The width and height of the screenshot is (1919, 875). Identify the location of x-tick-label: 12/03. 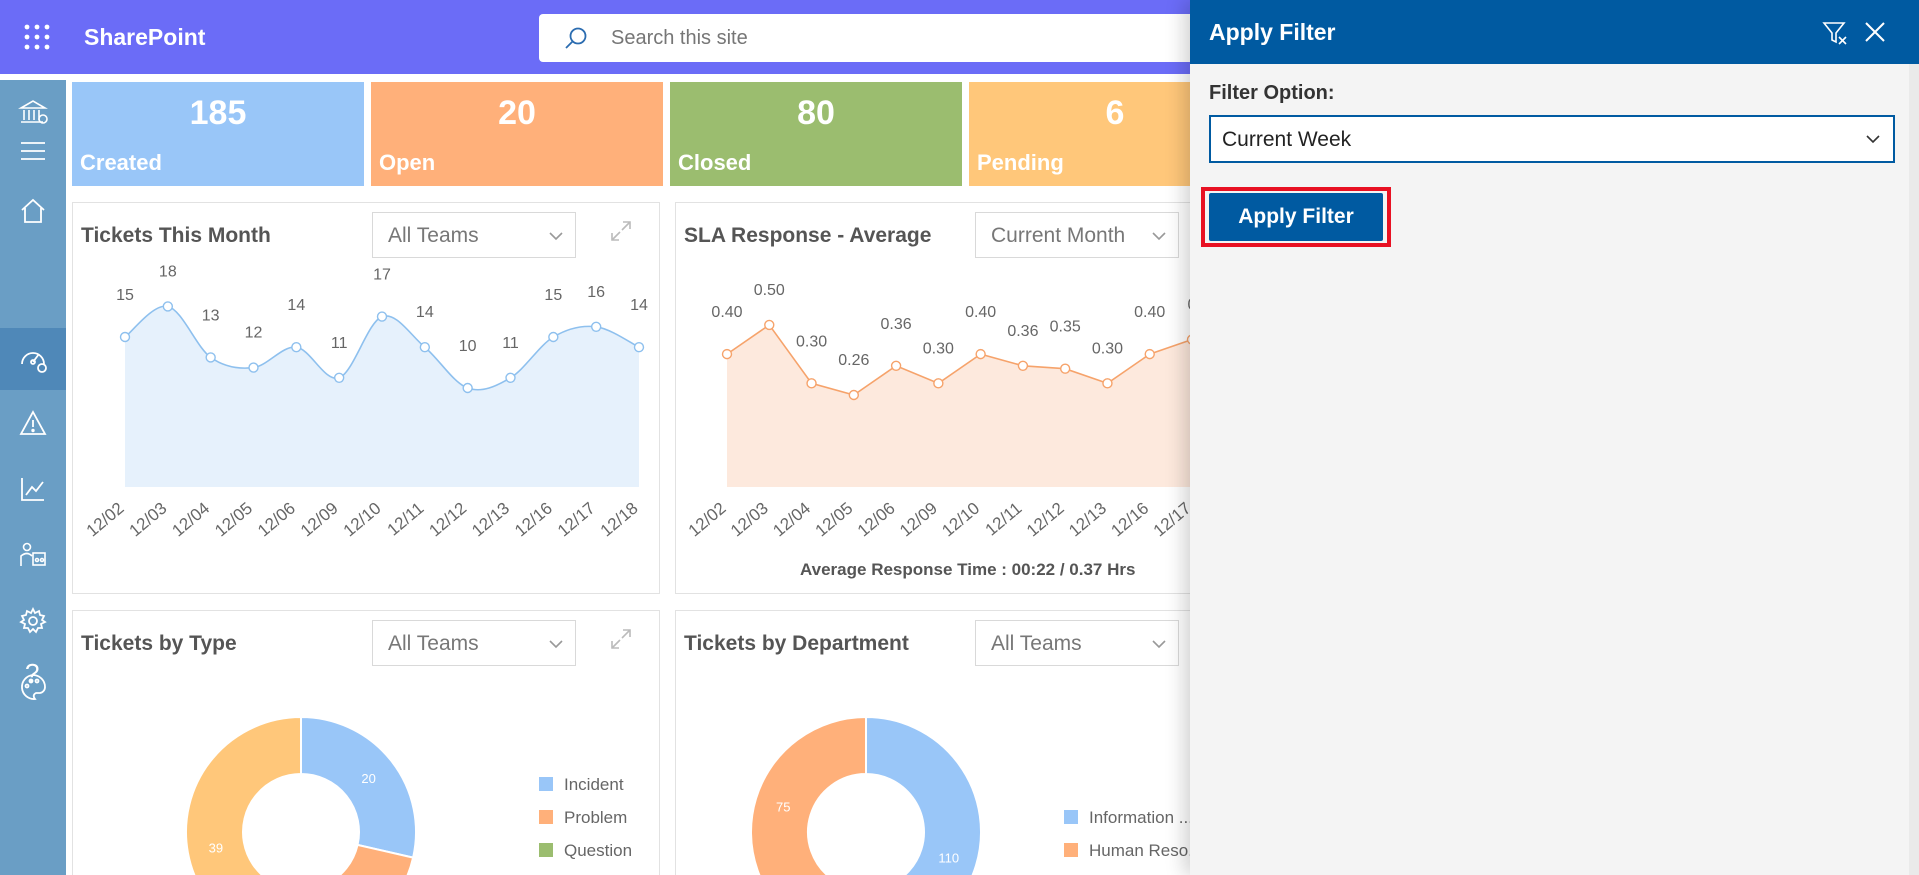
(749, 520).